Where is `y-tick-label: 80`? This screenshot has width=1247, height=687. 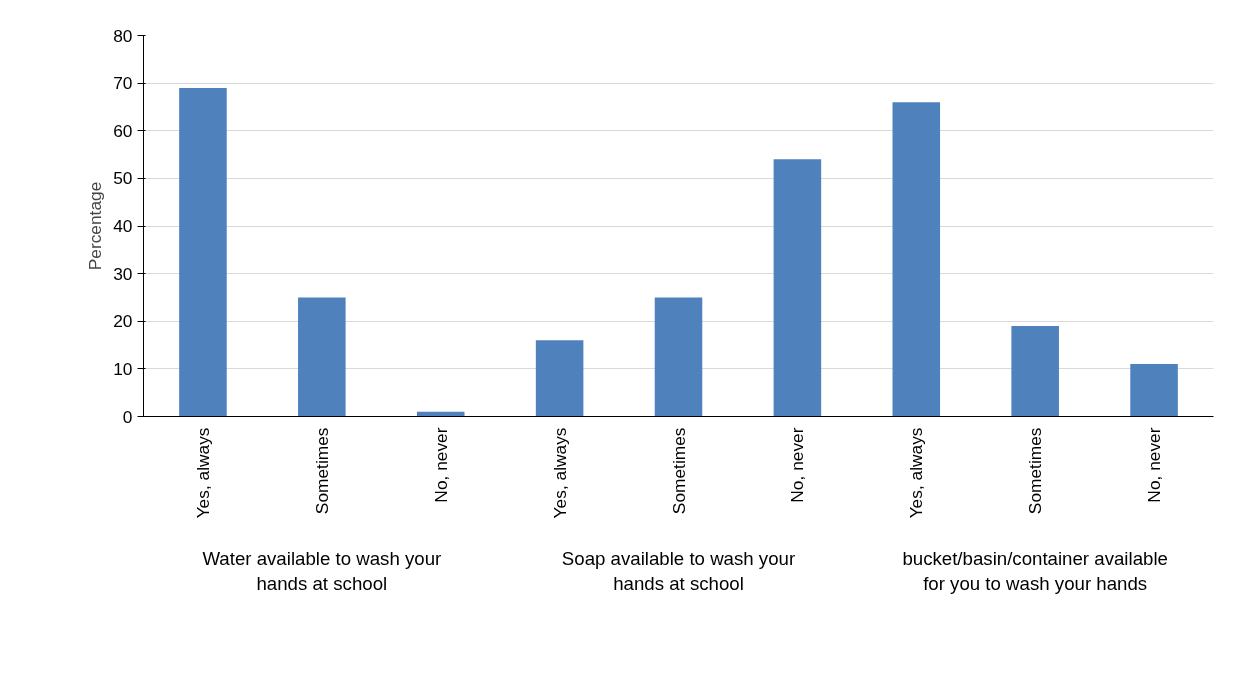
y-tick-label: 80 is located at coordinates (123, 35).